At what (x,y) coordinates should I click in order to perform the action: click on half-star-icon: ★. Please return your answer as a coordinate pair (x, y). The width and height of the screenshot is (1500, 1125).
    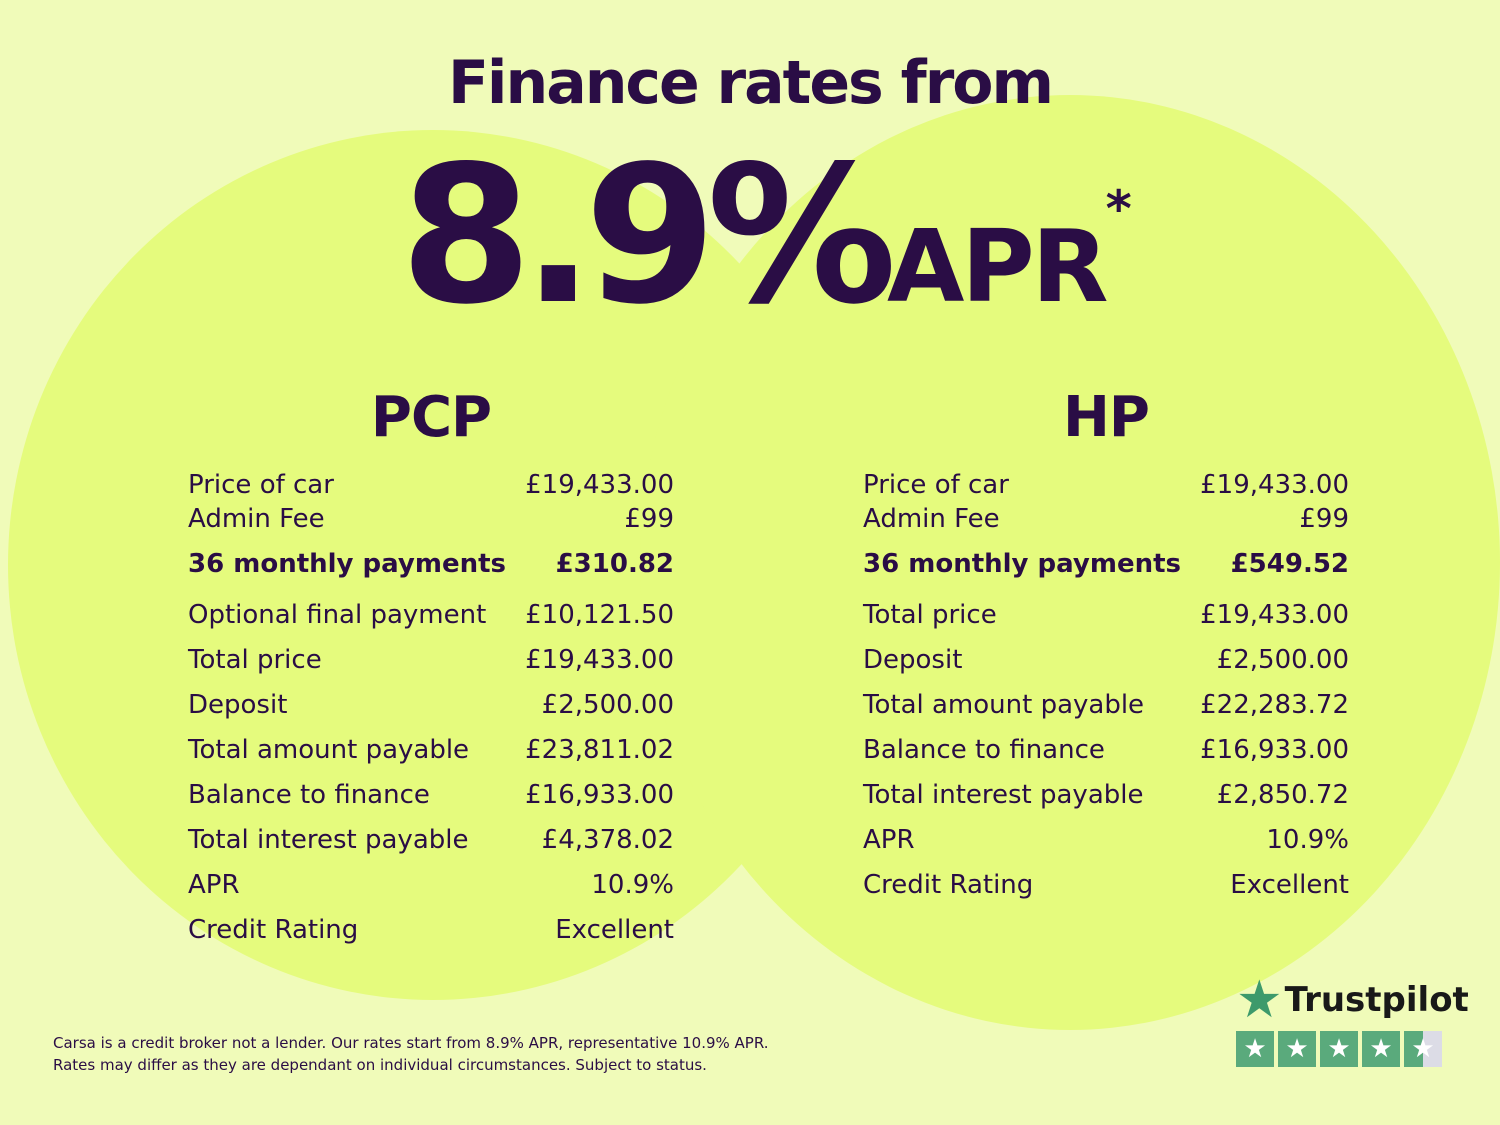
    Looking at the image, I should click on (1423, 1049).